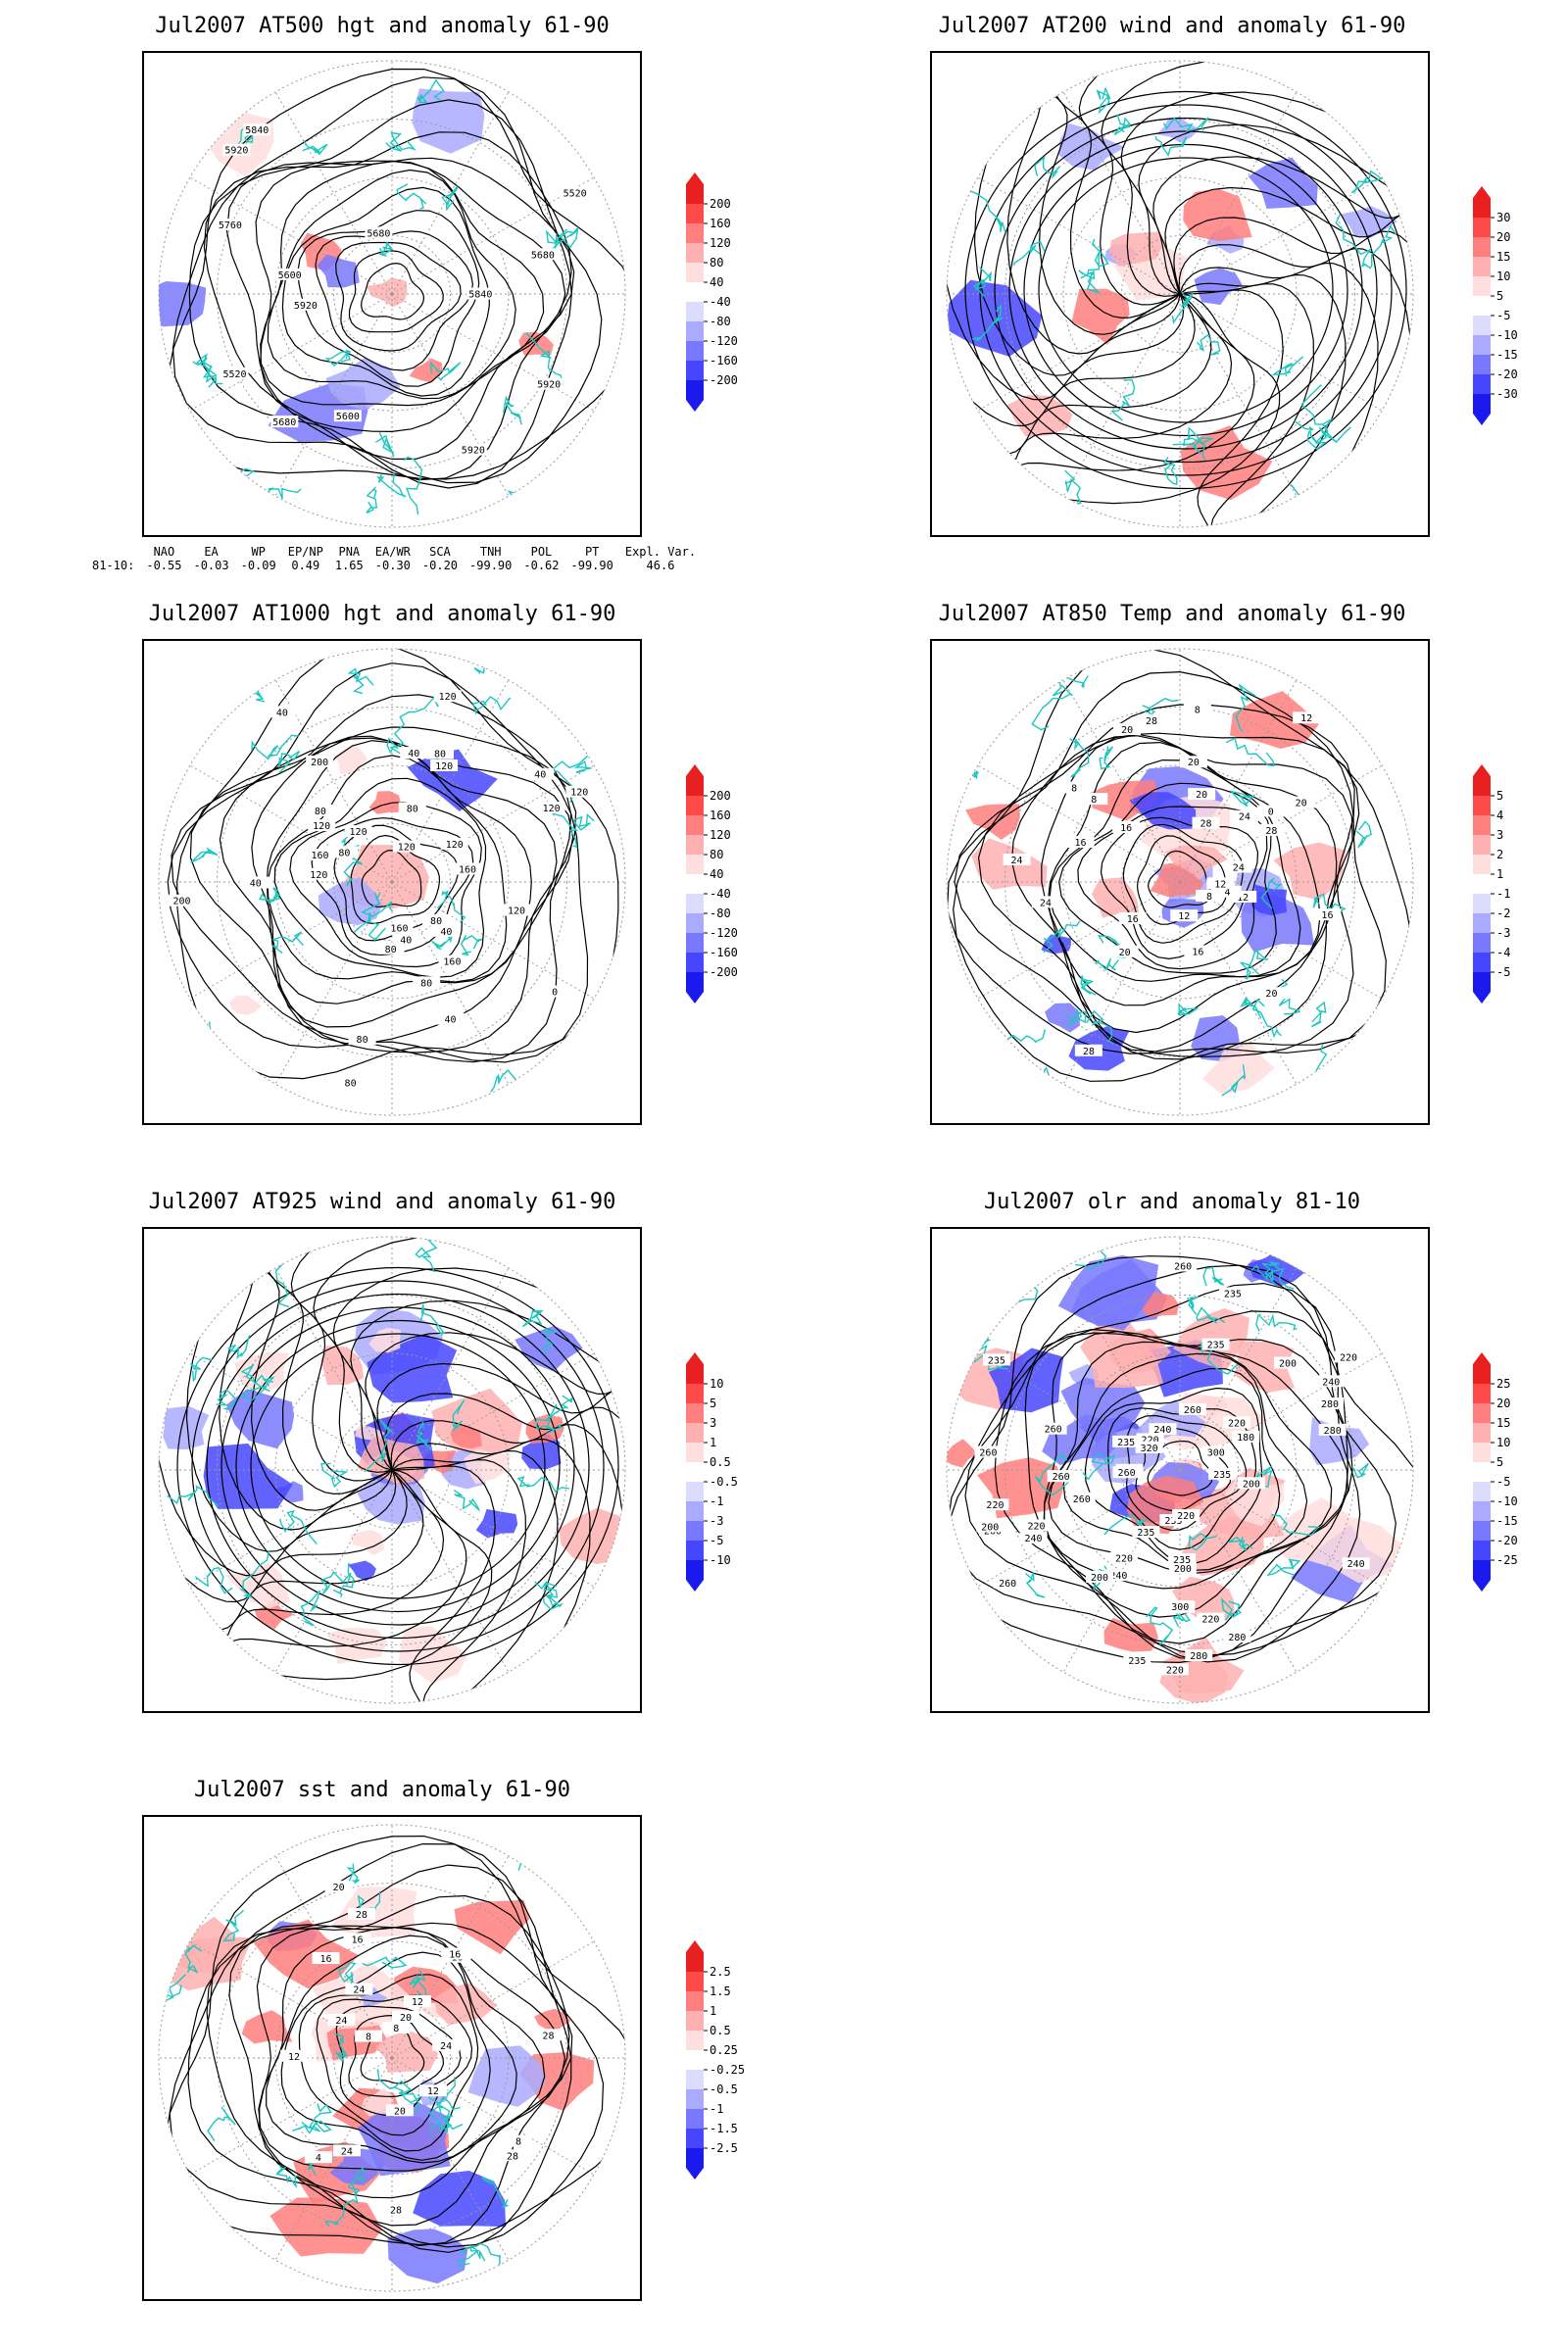 The width and height of the screenshot is (1568, 2352). I want to click on colorbar-tick-label: -20, so click(1507, 1540).